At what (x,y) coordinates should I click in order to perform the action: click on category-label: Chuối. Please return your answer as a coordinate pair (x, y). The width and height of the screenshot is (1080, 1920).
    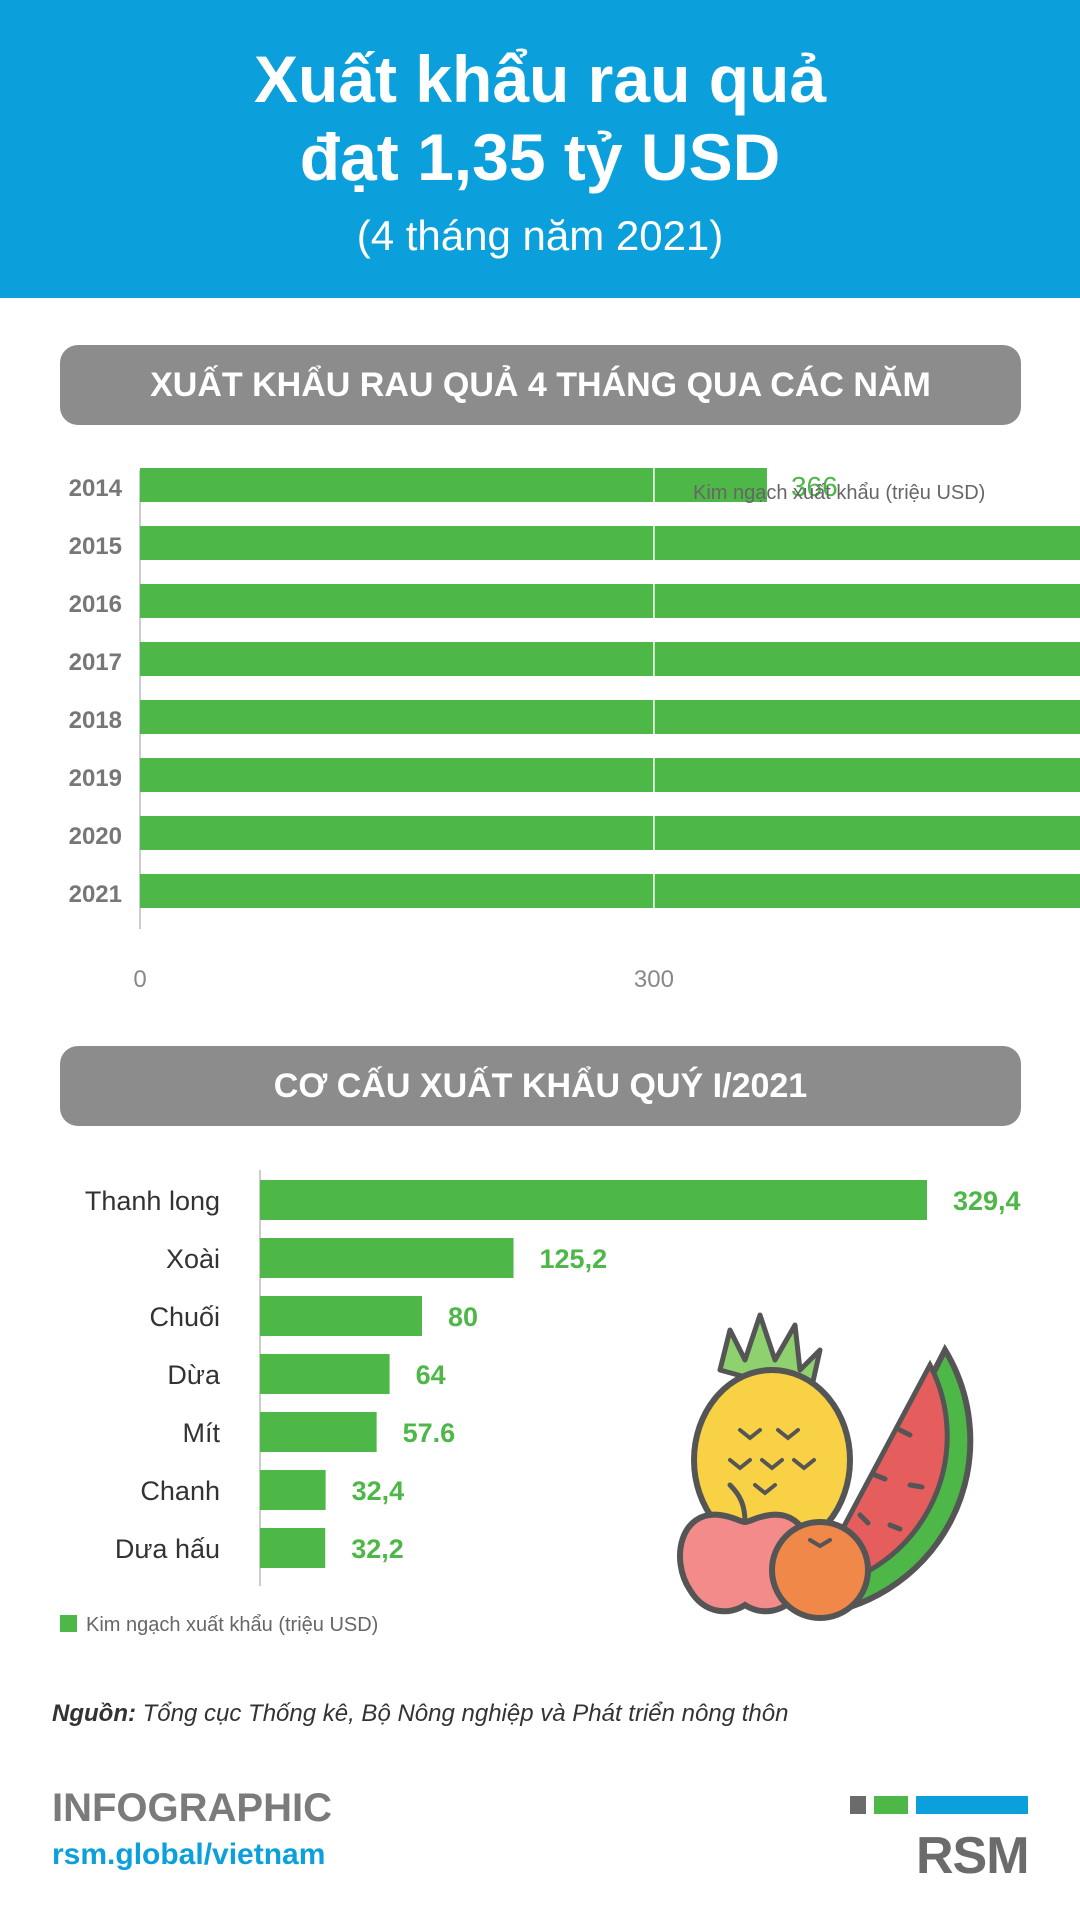
    Looking at the image, I should click on (184, 1317).